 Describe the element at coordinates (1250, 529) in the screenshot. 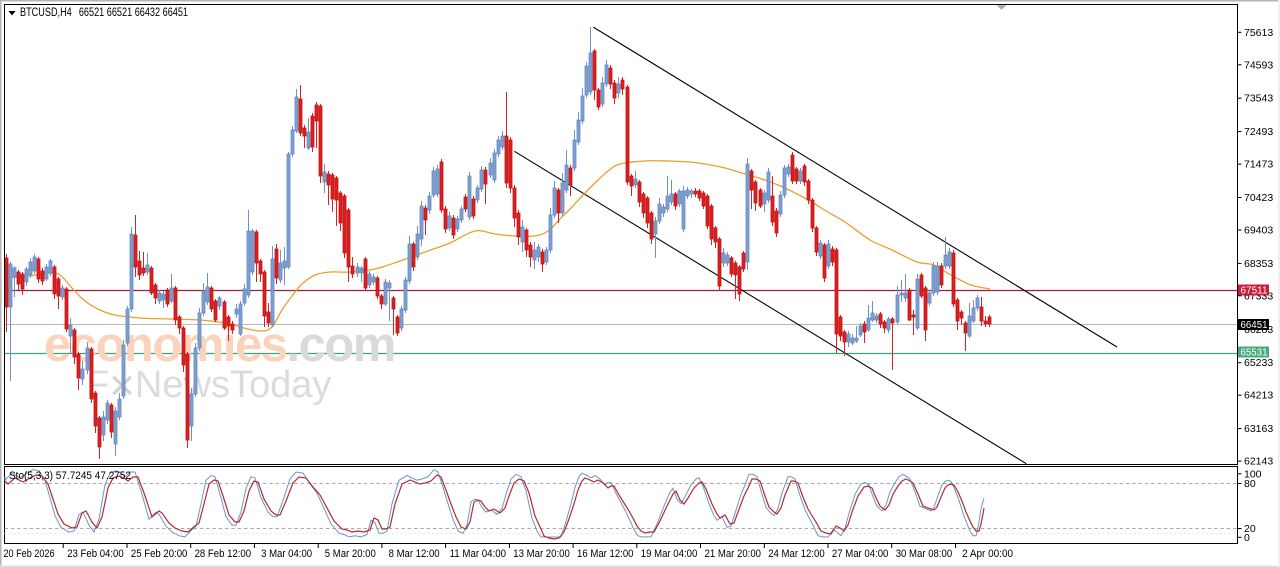

I see `svg-text: 20` at that location.